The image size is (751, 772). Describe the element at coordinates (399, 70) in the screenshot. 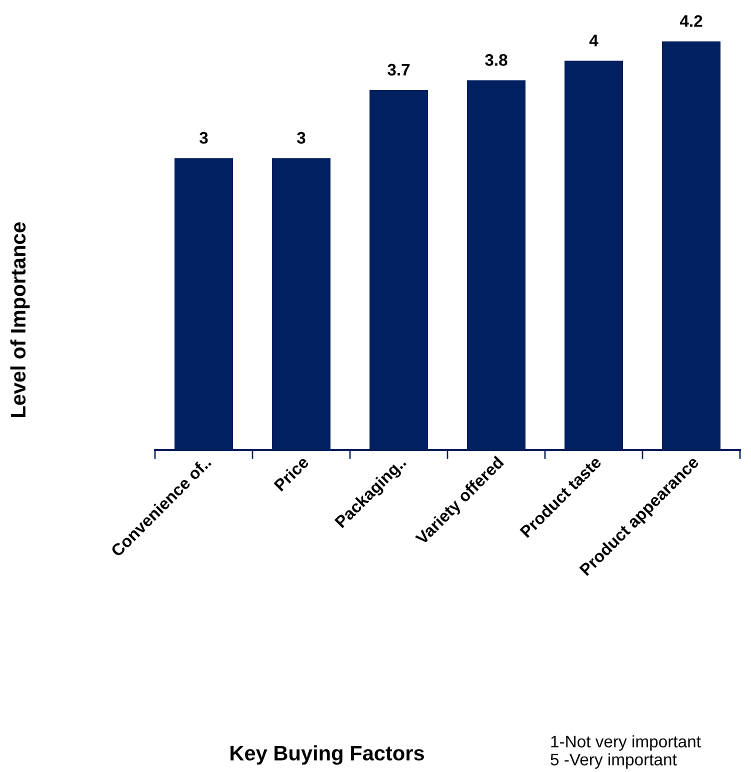

I see `data-label: 3.7` at that location.